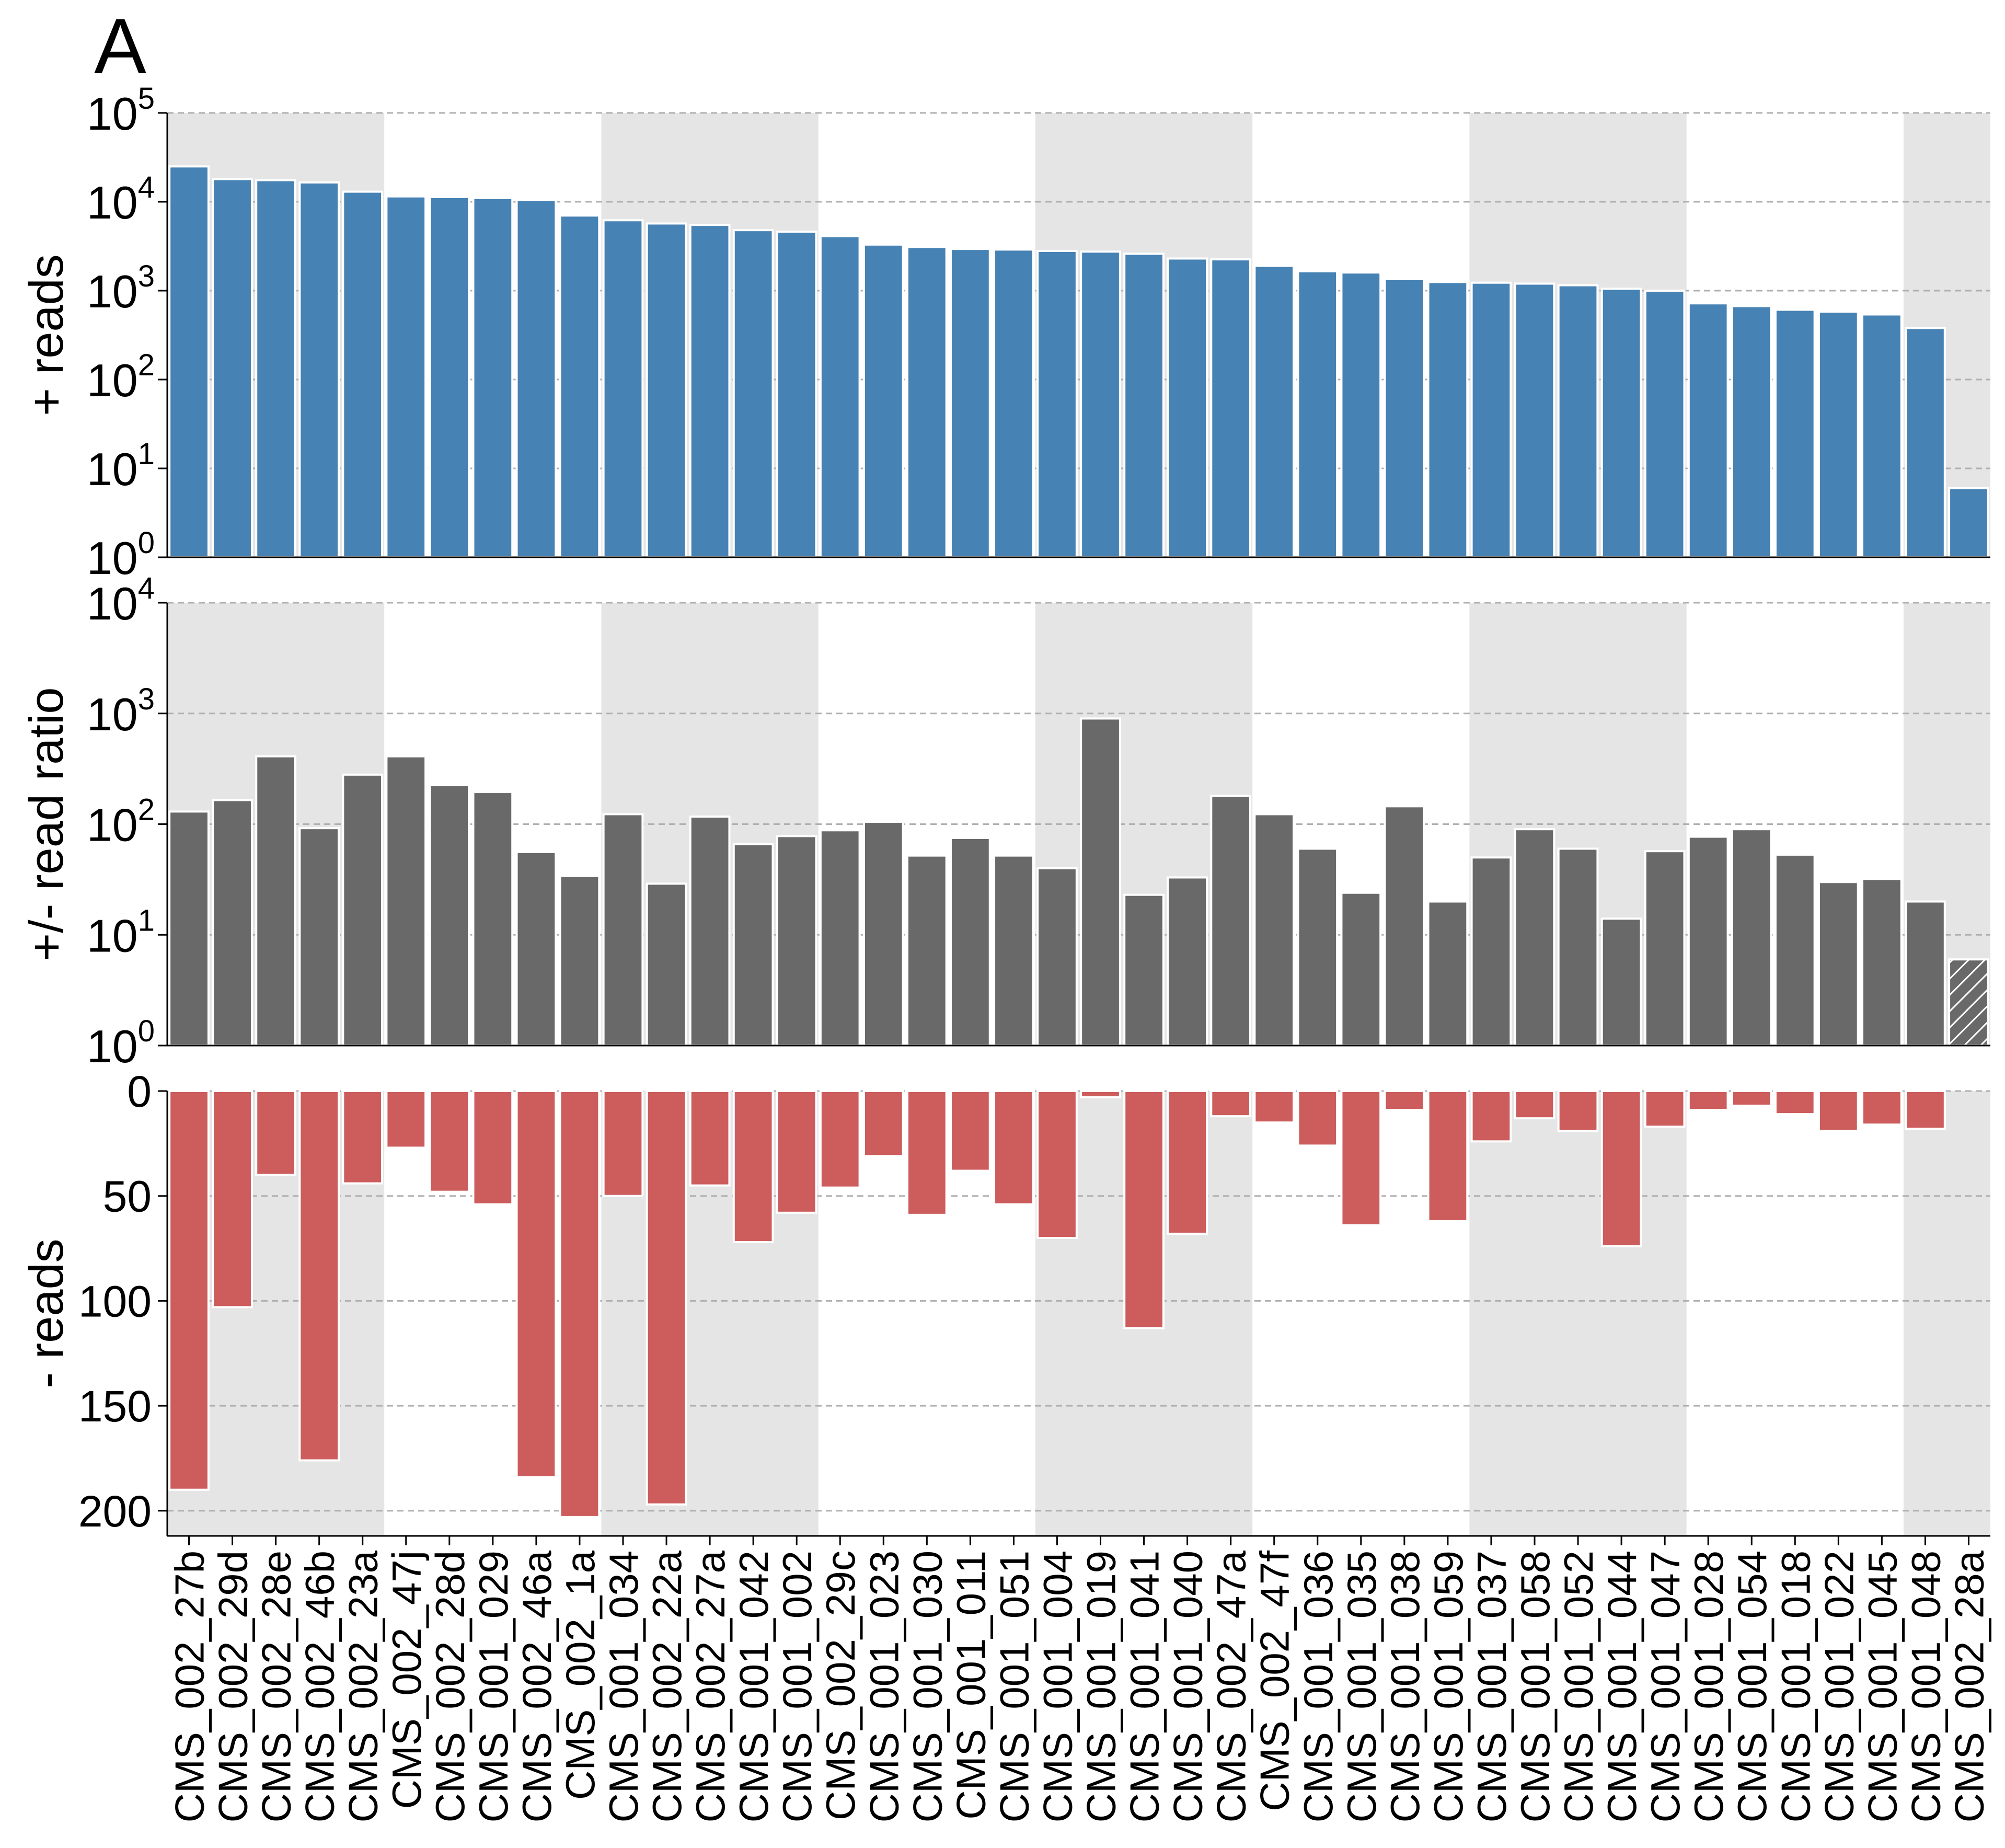 The image size is (2005, 1848). What do you see at coordinates (363, 1686) in the screenshot?
I see `x-tick-label: CMS_002_23a` at bounding box center [363, 1686].